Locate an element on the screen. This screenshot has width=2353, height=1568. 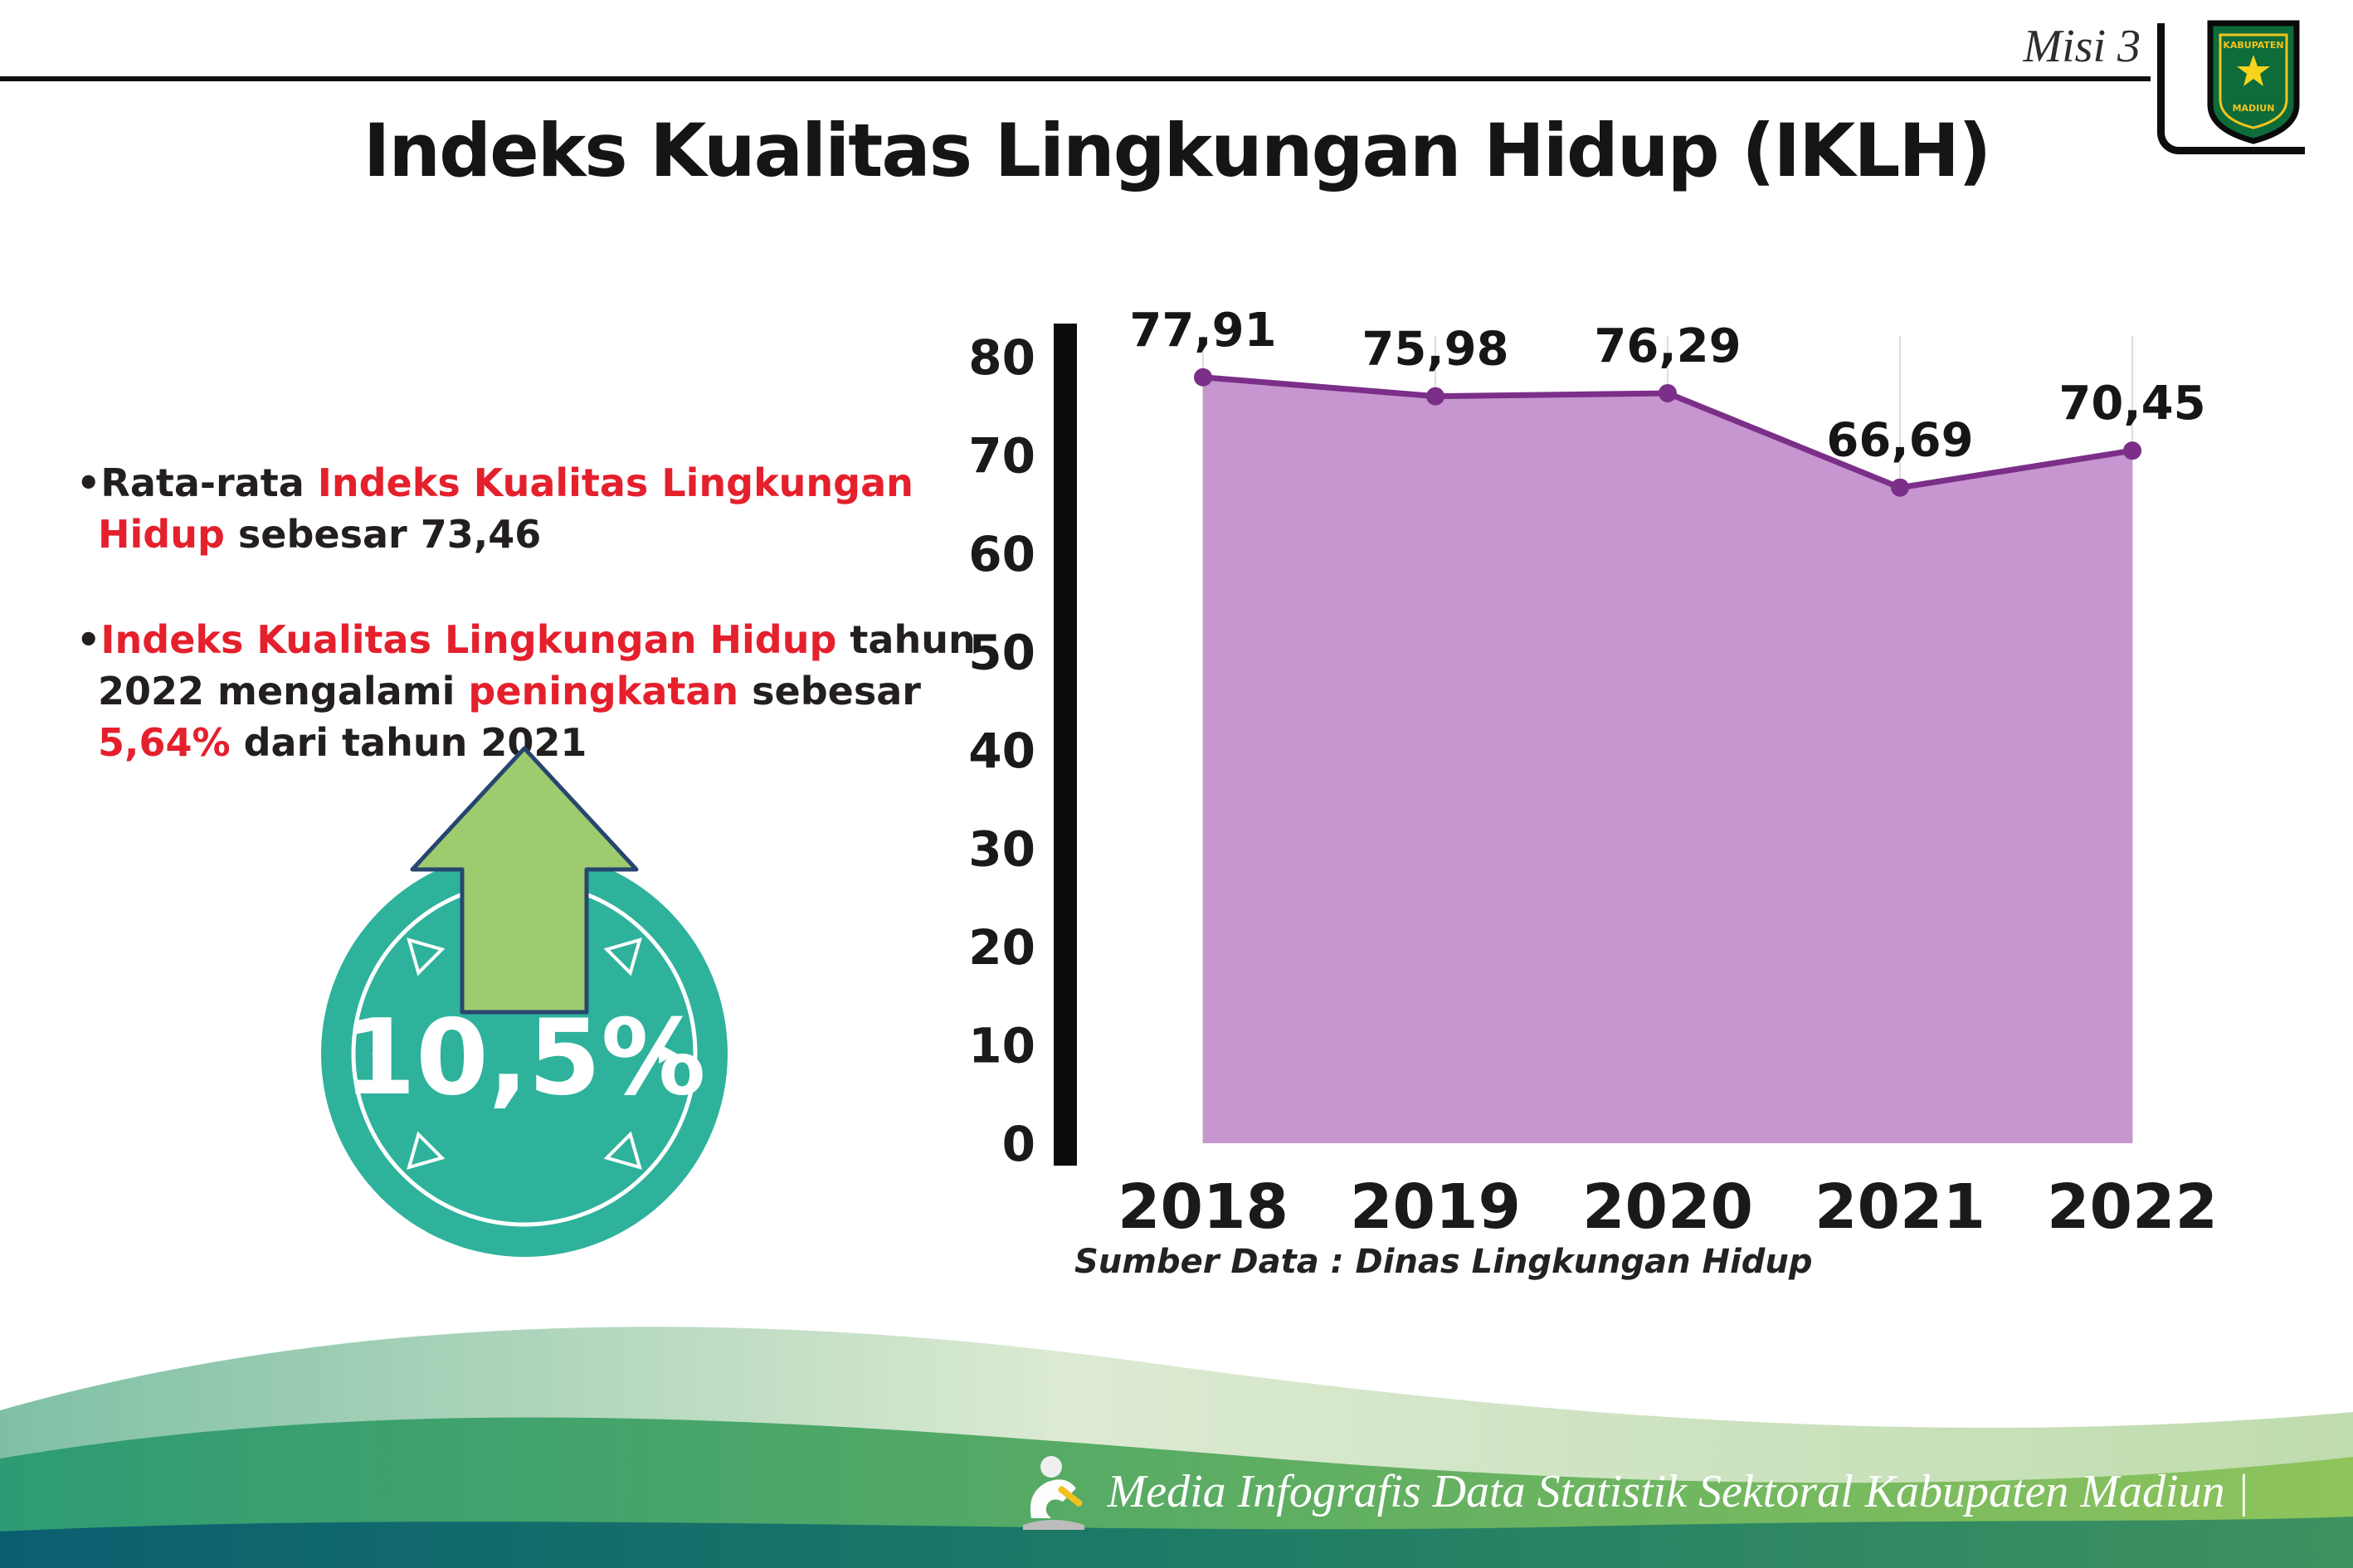
kabupaten-madiun-logo: KABUPATEN MADIUN is located at coordinates (2253, 82).